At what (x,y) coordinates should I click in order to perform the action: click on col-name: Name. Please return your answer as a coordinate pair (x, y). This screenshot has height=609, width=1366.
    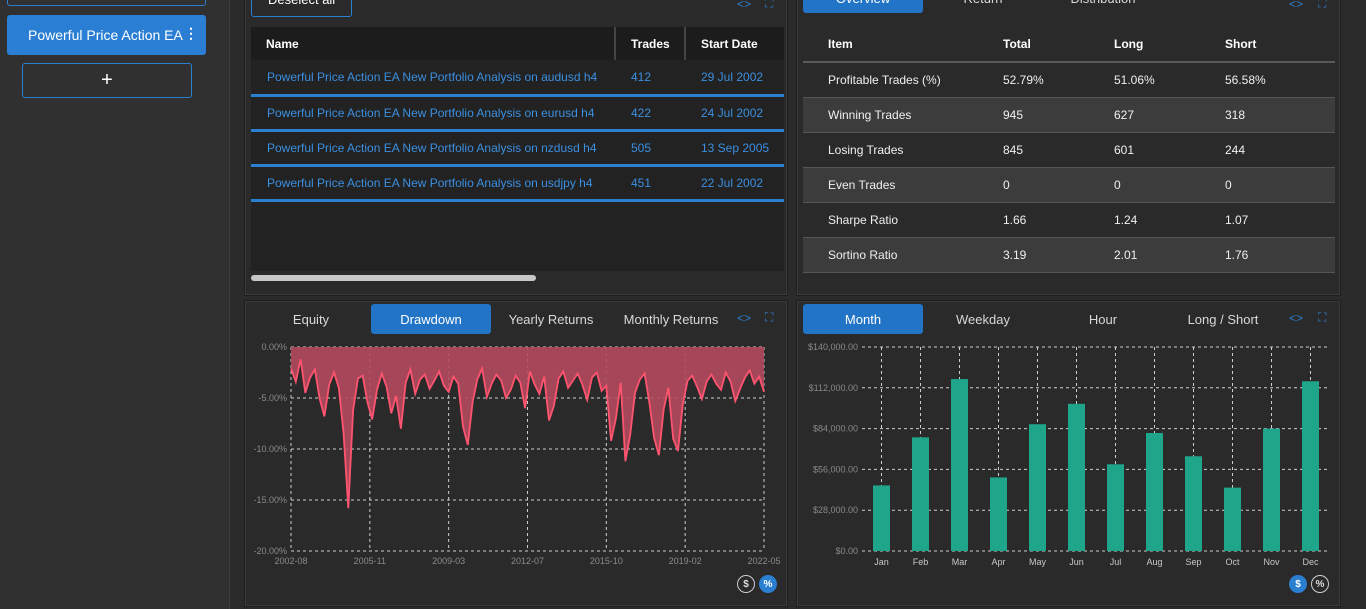
    Looking at the image, I should click on (433, 43).